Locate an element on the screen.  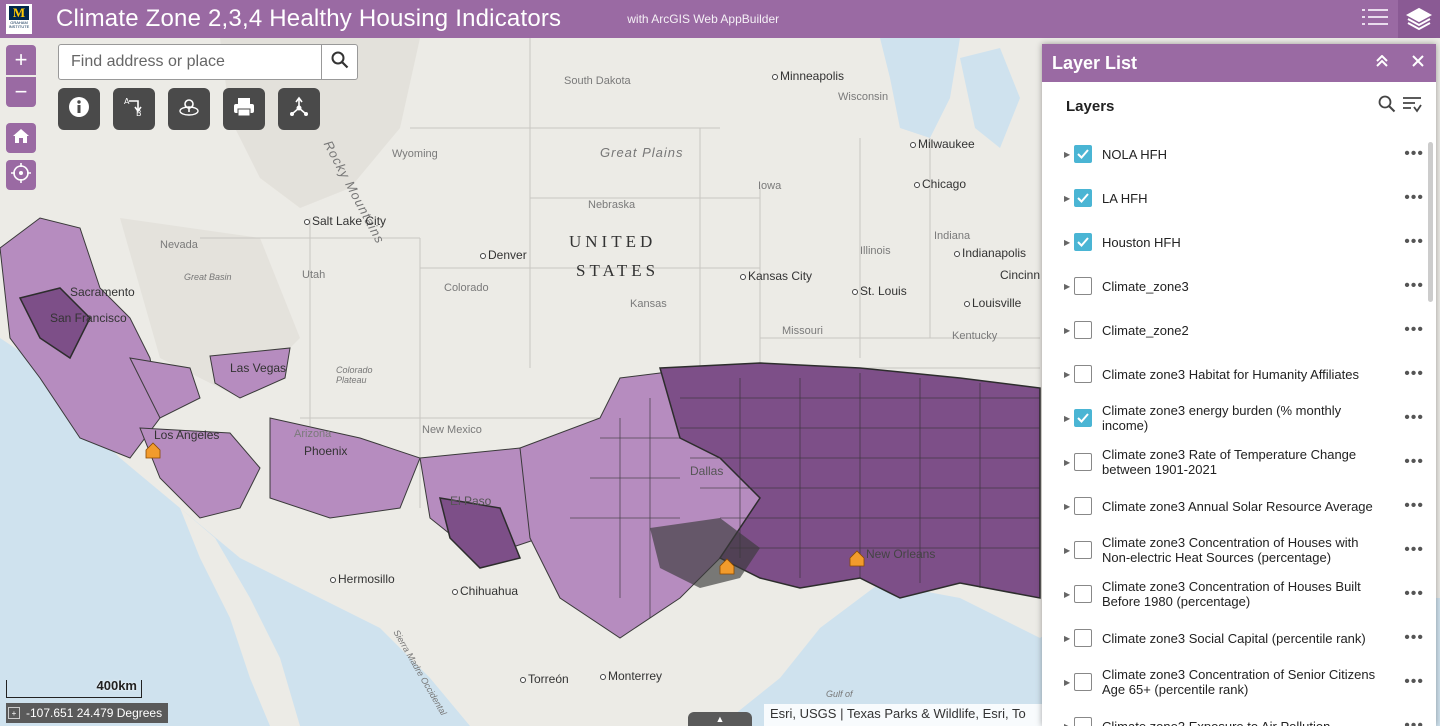
svg-text: A is located at coordinates (127, 101).